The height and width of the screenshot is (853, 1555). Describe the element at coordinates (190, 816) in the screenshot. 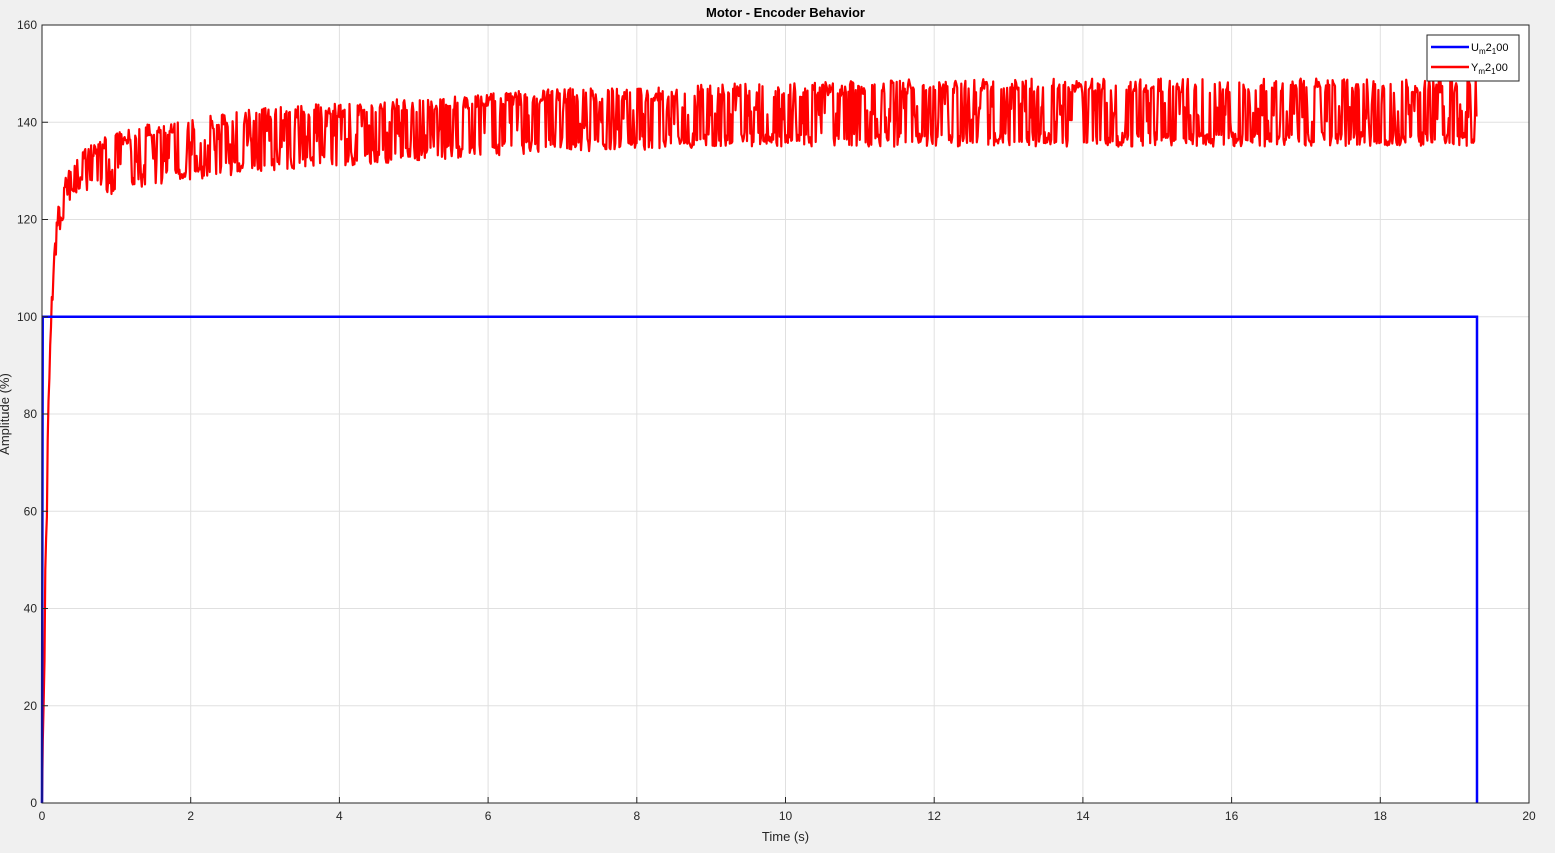

I see `x-tick-label: 2` at that location.